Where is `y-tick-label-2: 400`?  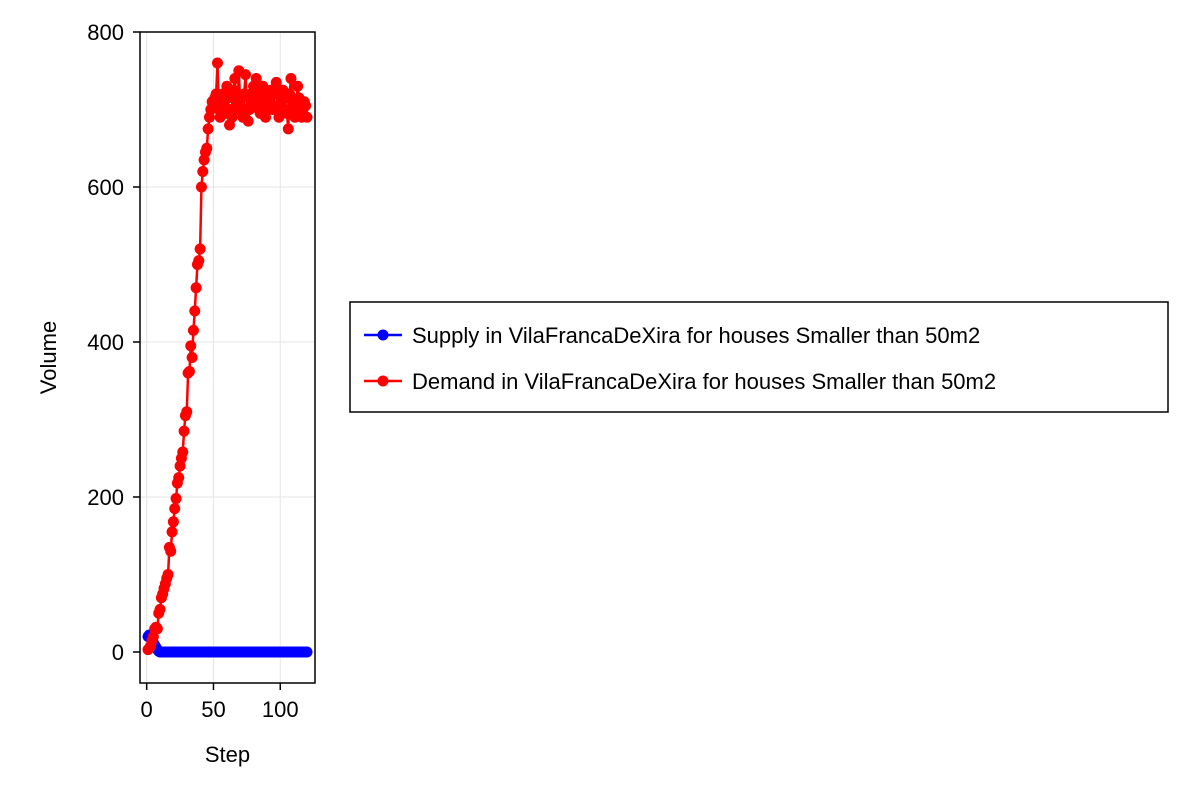
y-tick-label-2: 400 is located at coordinates (105, 342).